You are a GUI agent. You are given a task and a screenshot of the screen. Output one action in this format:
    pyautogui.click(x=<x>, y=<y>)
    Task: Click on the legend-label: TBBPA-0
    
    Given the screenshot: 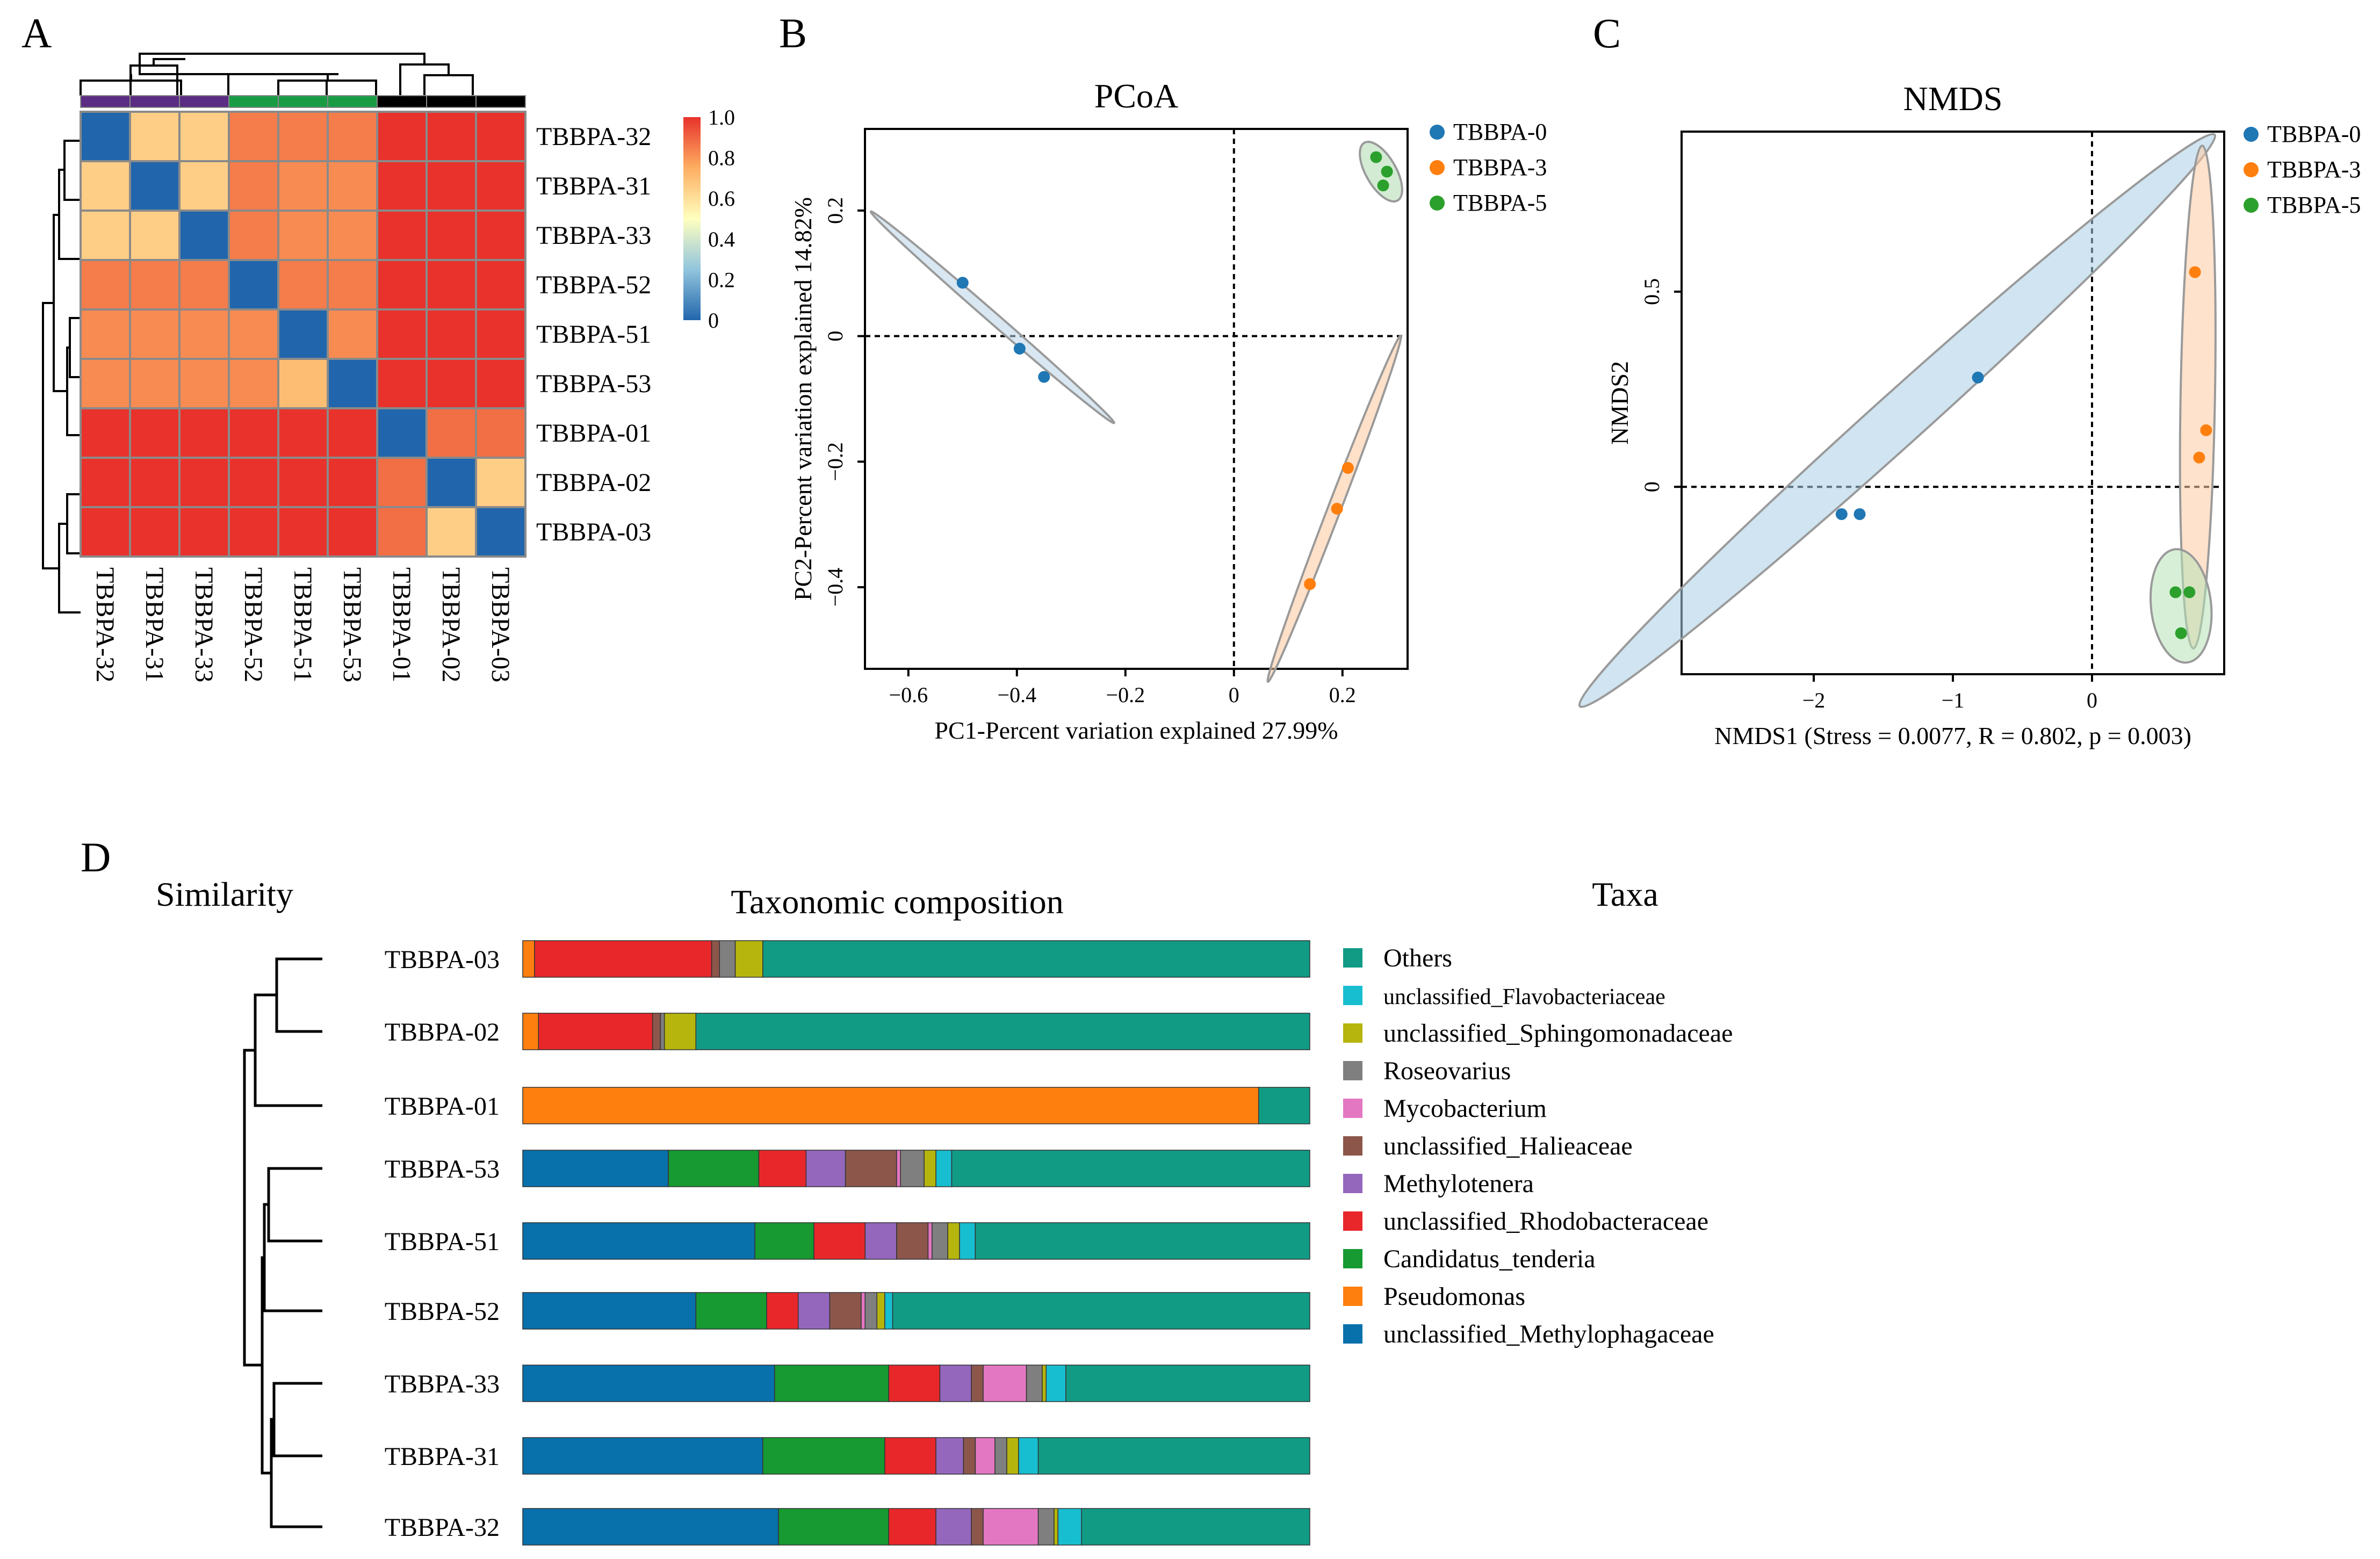 What is the action you would take?
    pyautogui.click(x=2314, y=134)
    